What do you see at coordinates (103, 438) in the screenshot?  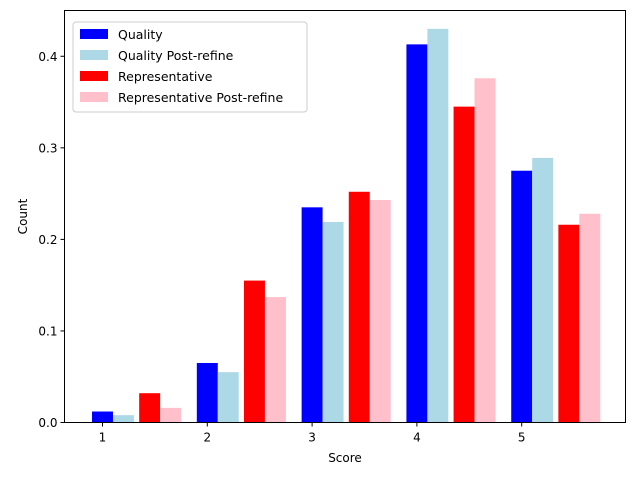 I see `x-tick-label-1: 1` at bounding box center [103, 438].